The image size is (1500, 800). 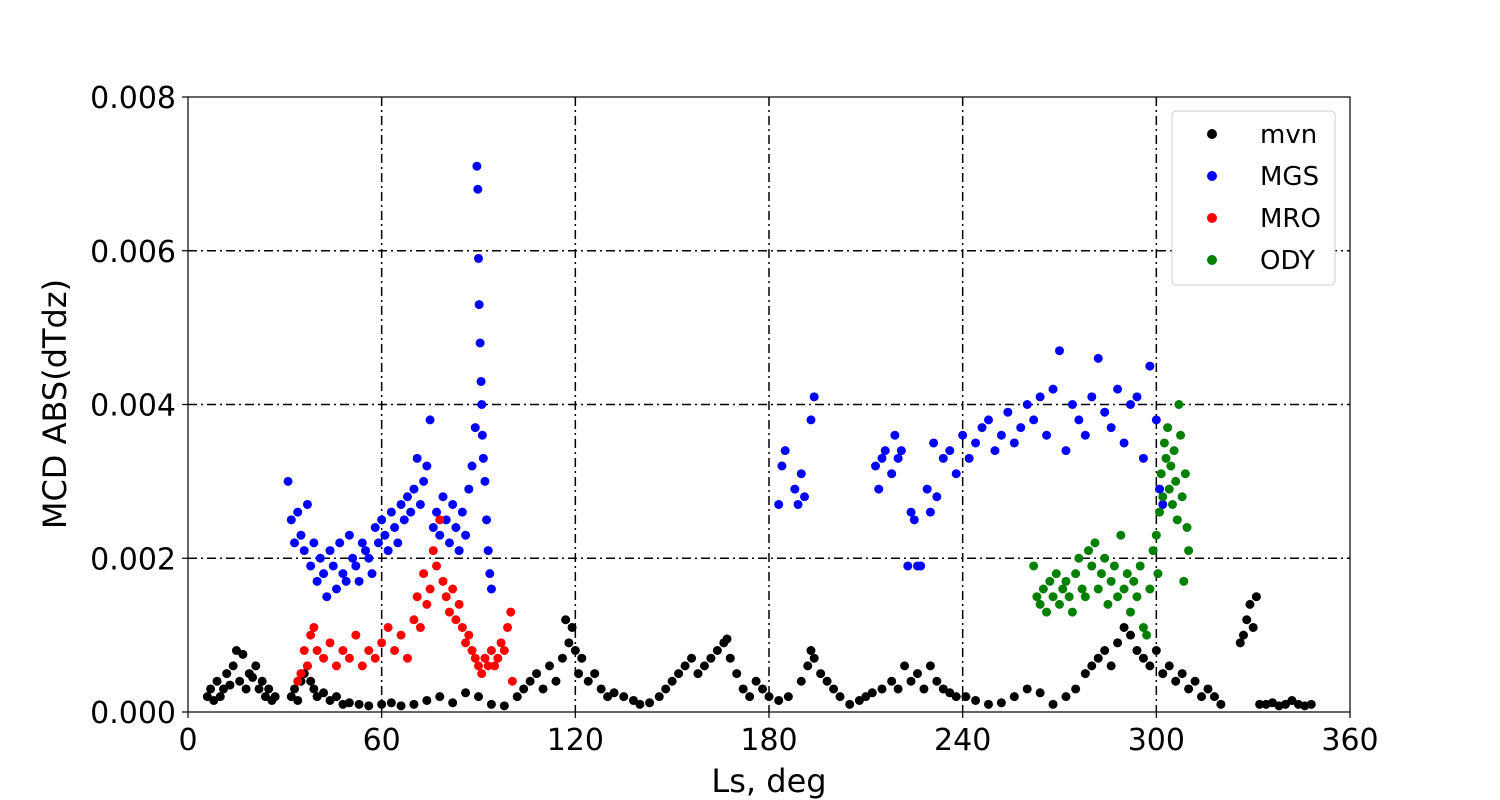 What do you see at coordinates (962, 740) in the screenshot?
I see `x-tick-label: 240` at bounding box center [962, 740].